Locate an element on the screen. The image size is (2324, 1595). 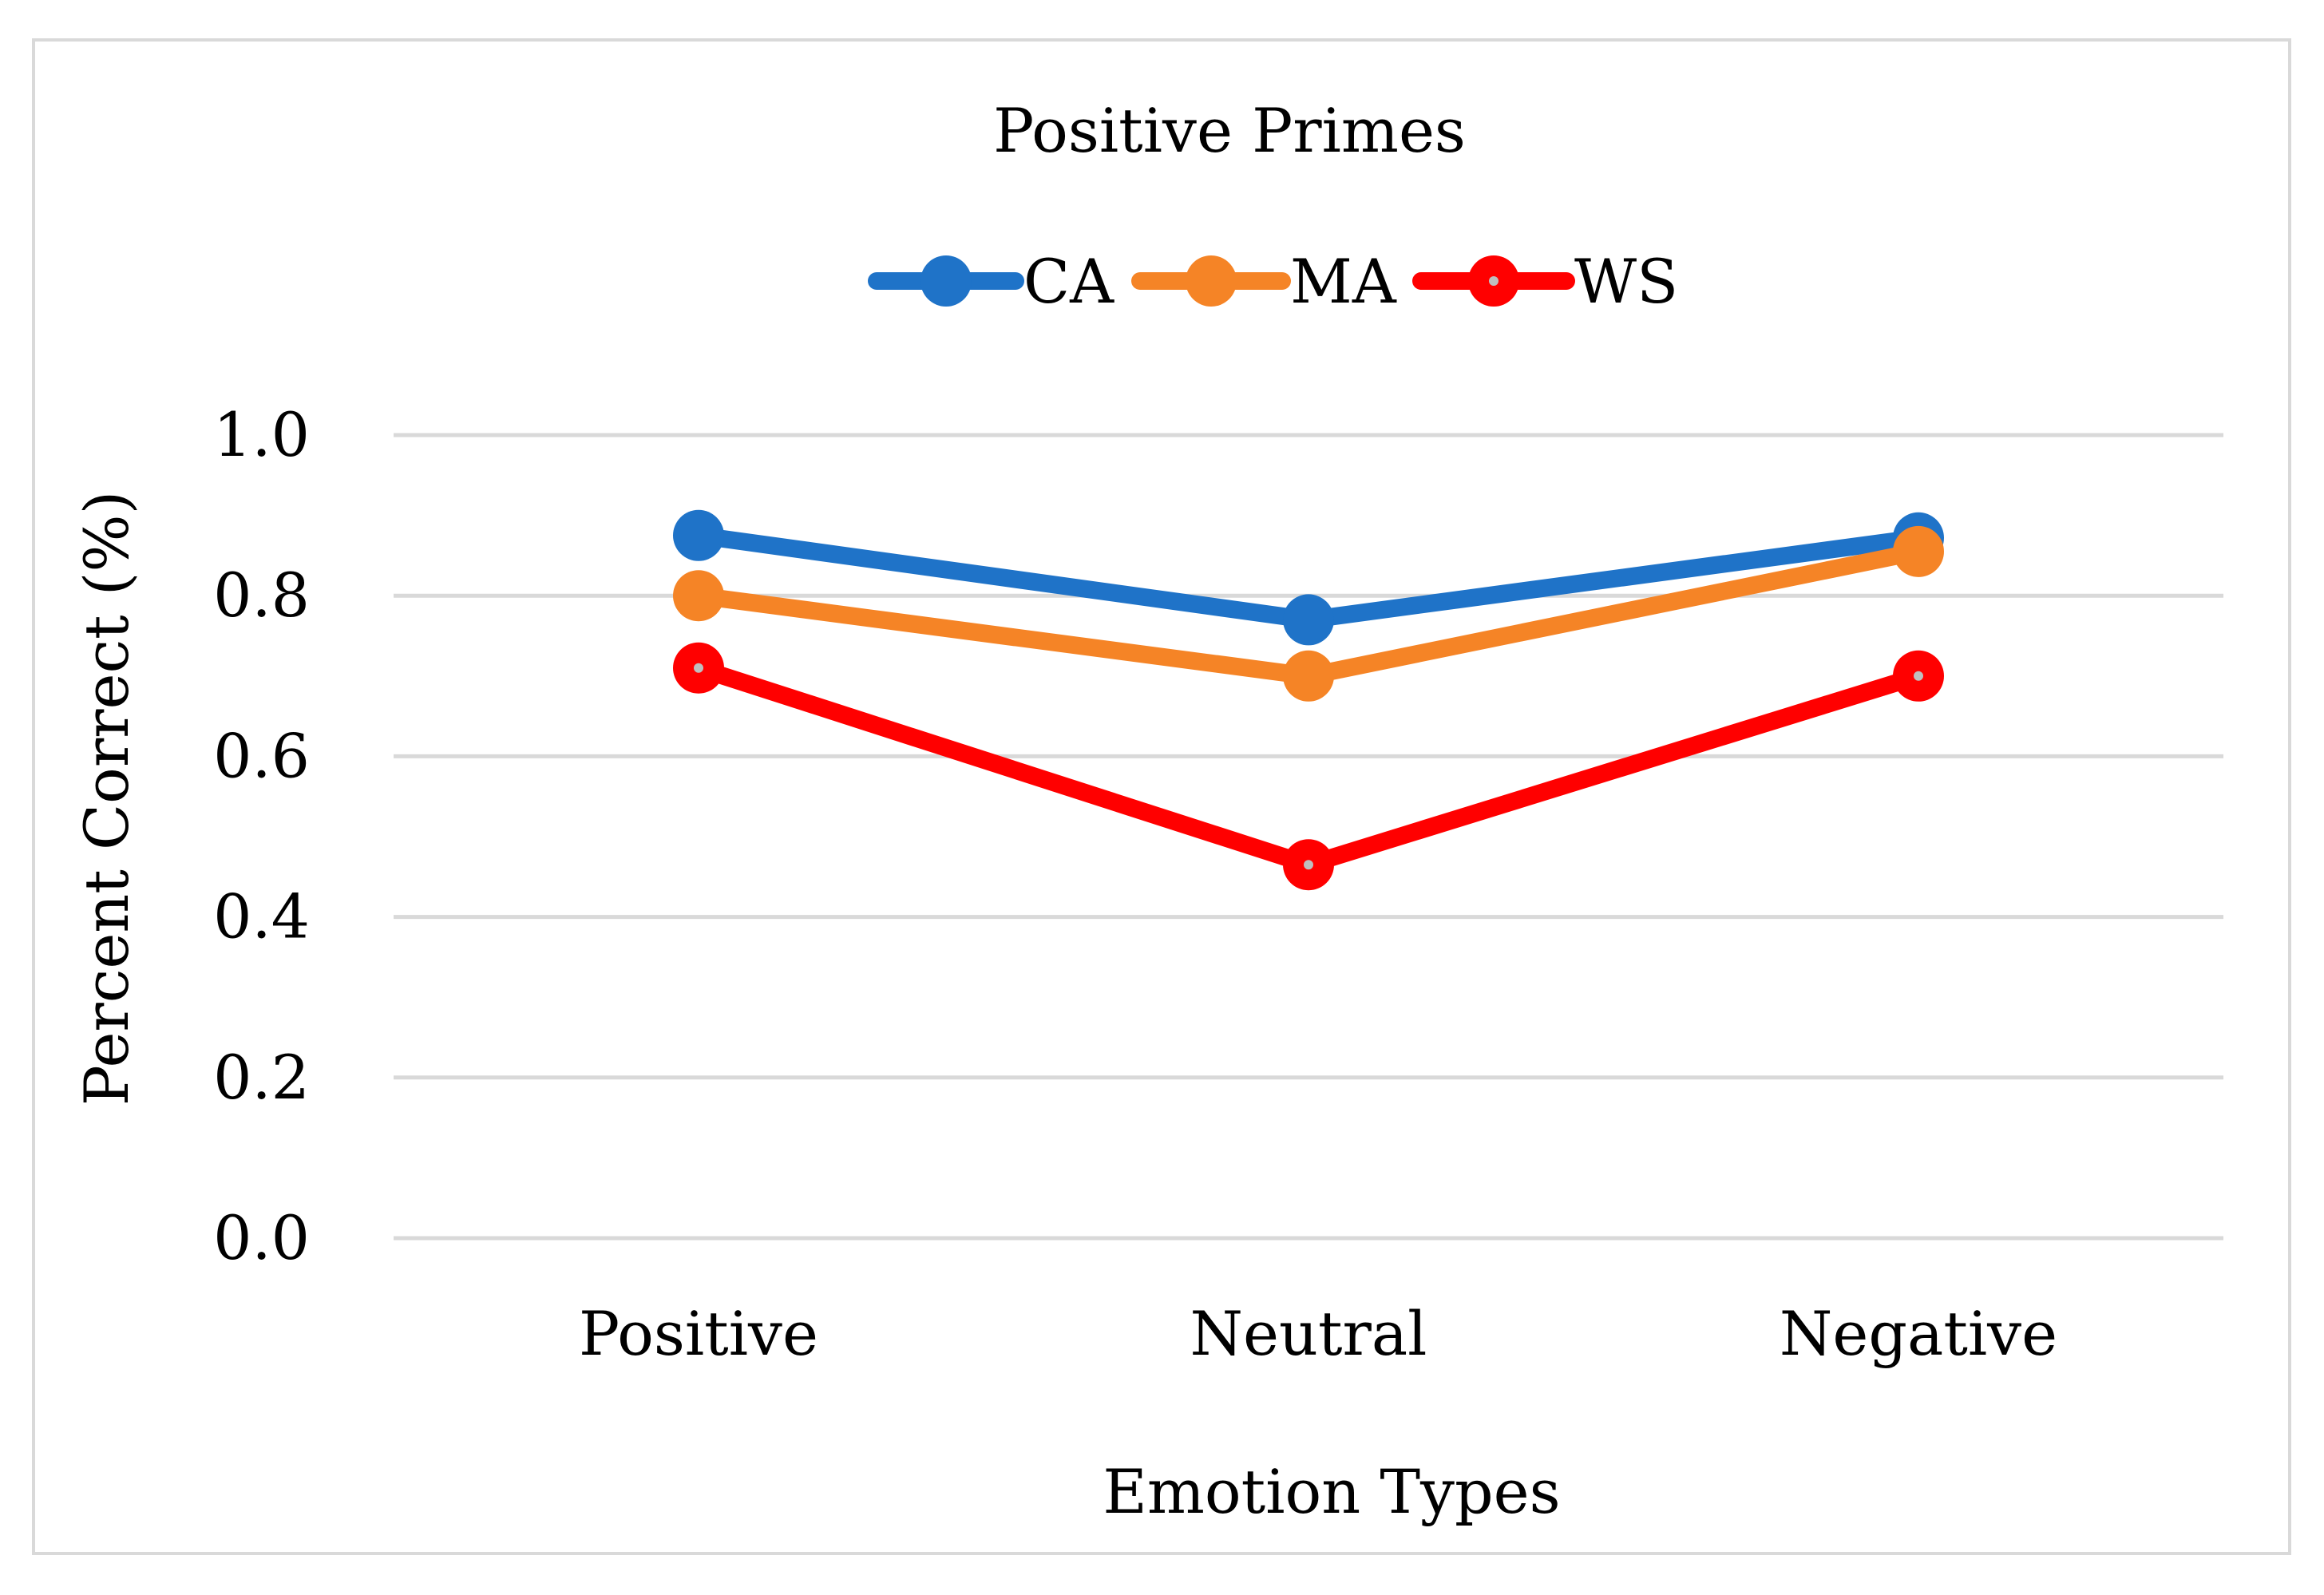
chart-title: Positive Primes is located at coordinates (1229, 130).